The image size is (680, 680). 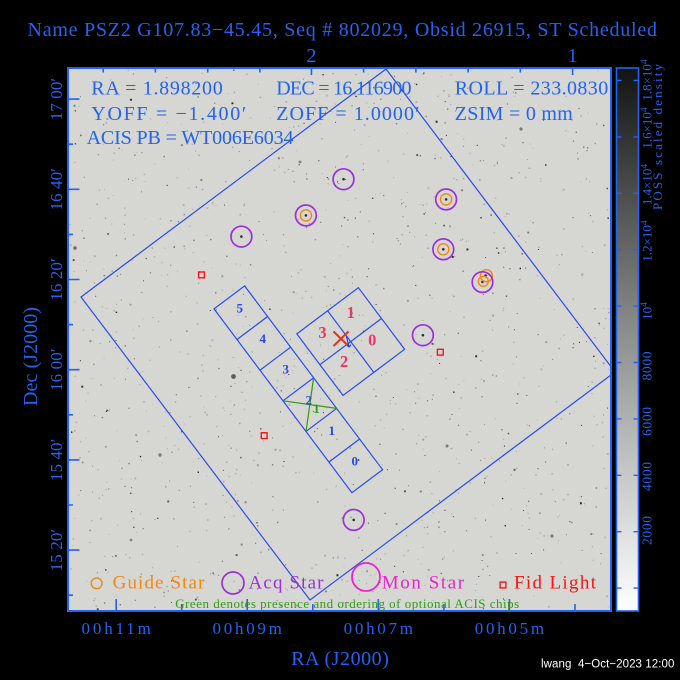 What do you see at coordinates (31, 356) in the screenshot?
I see `svg-text: Dec (J2000)` at bounding box center [31, 356].